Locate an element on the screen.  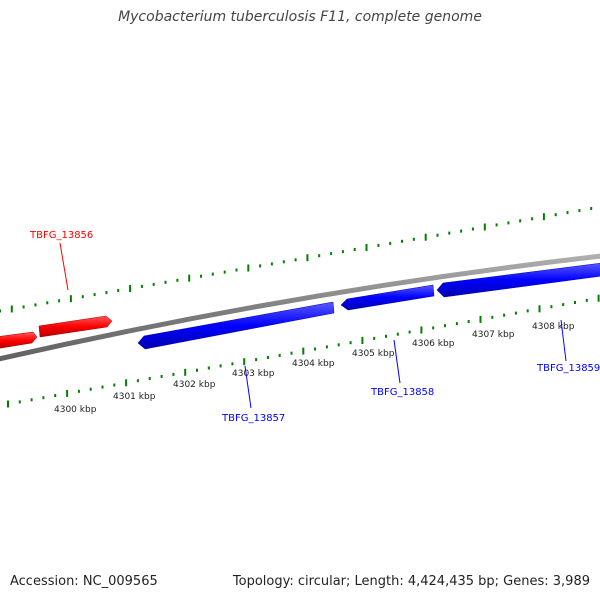
gene-label-tbfg-13857: TBFG_13857 is located at coordinates (253, 418).